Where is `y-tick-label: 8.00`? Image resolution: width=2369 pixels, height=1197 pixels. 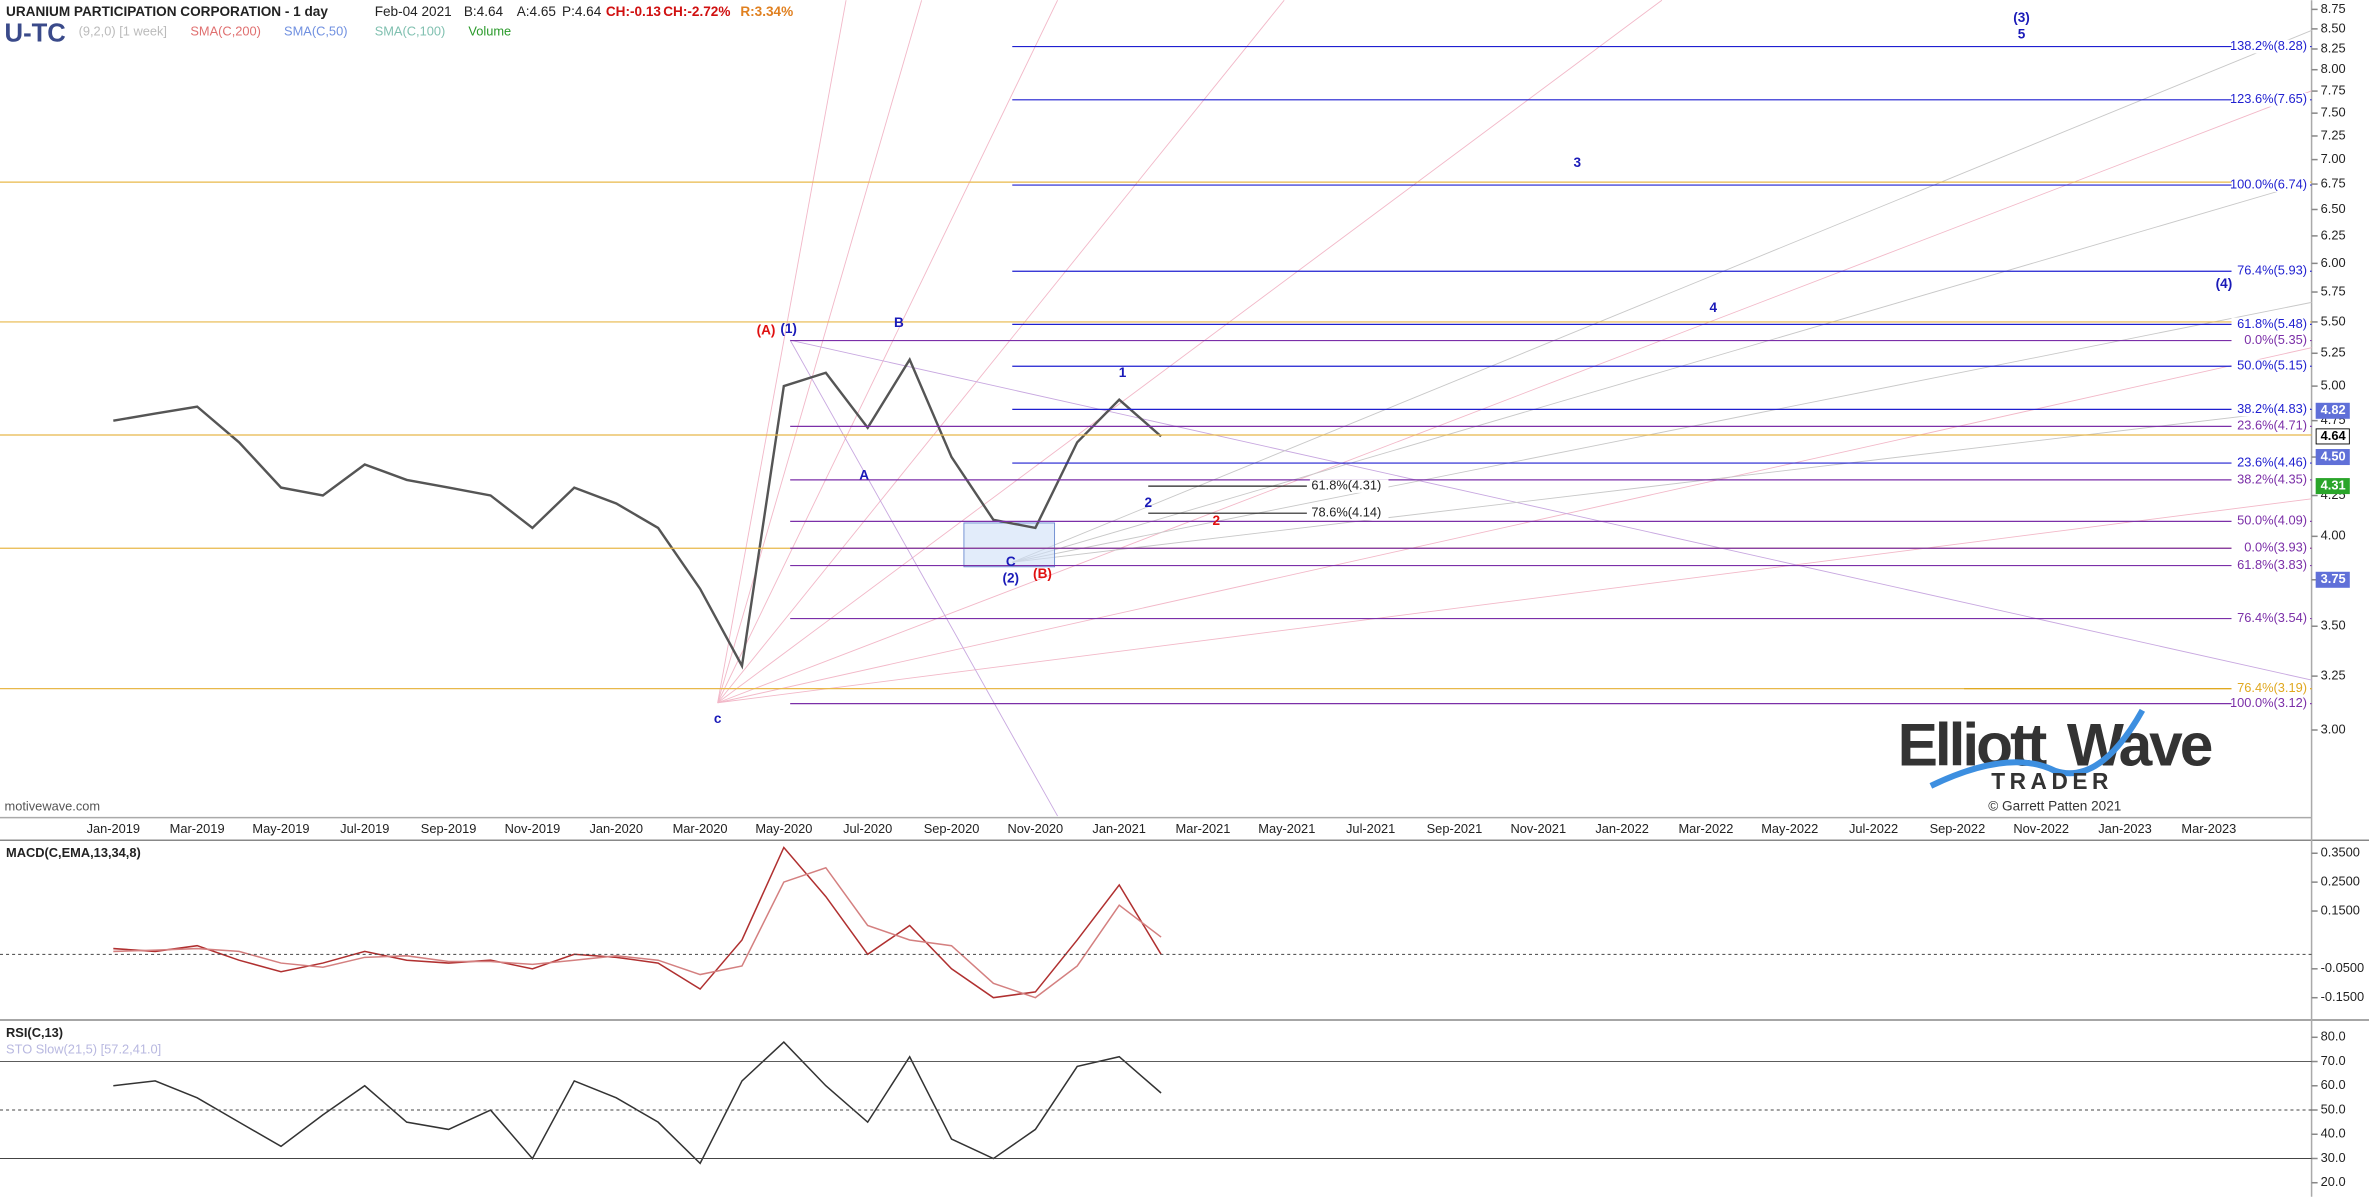 y-tick-label: 8.00 is located at coordinates (2333, 68).